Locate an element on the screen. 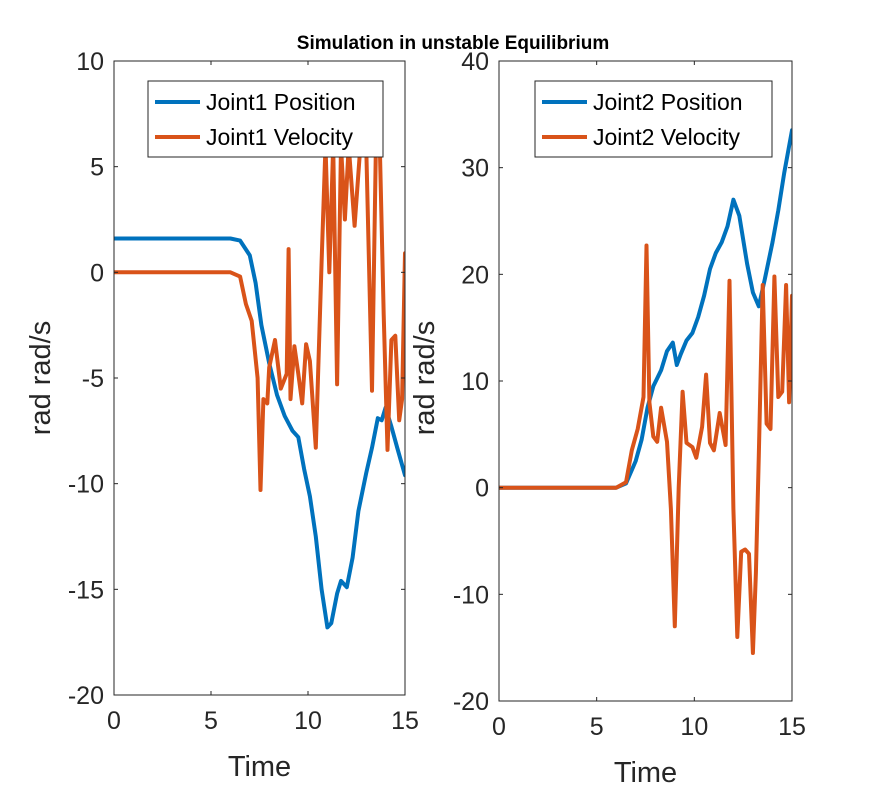 The width and height of the screenshot is (875, 788). legend: Joint1 Position Joint1 Velocity is located at coordinates (265, 119).